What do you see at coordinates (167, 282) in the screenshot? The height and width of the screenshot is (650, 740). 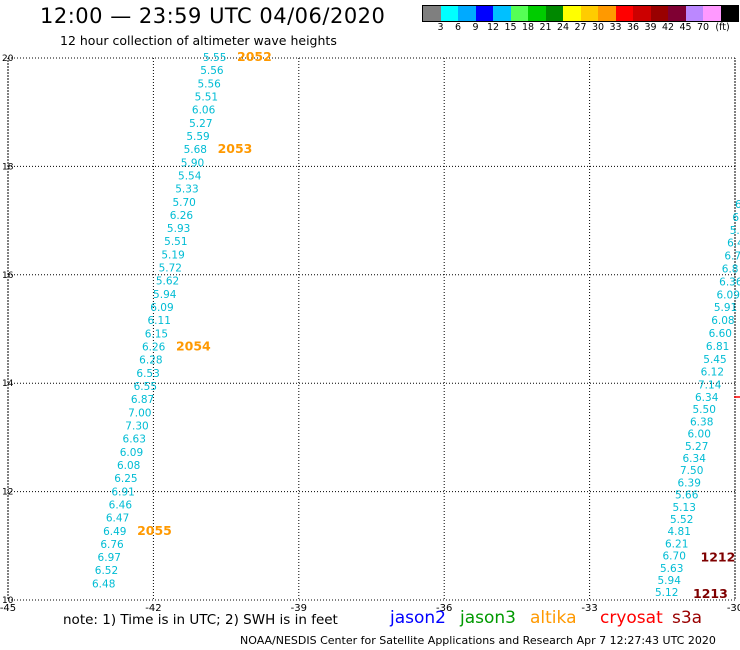 I see `swh-value: 5.62` at bounding box center [167, 282].